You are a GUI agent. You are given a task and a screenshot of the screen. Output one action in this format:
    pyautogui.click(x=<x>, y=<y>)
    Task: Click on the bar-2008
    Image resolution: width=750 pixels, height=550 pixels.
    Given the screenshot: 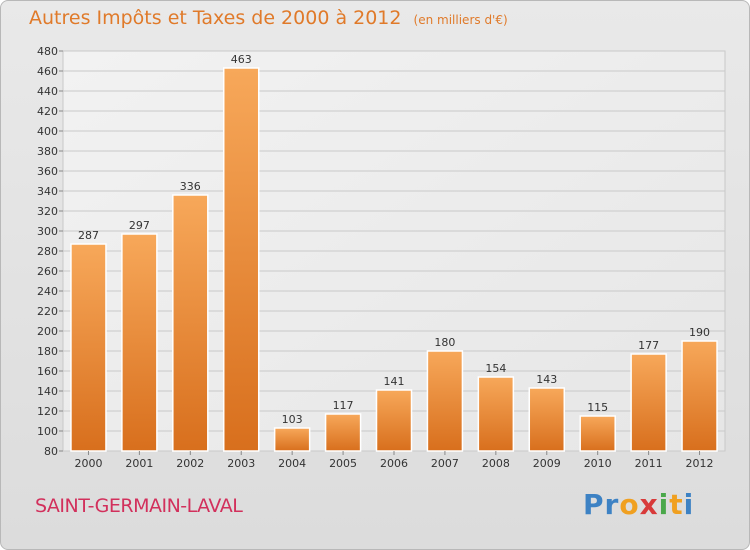 What is the action you would take?
    pyautogui.click(x=496, y=414)
    